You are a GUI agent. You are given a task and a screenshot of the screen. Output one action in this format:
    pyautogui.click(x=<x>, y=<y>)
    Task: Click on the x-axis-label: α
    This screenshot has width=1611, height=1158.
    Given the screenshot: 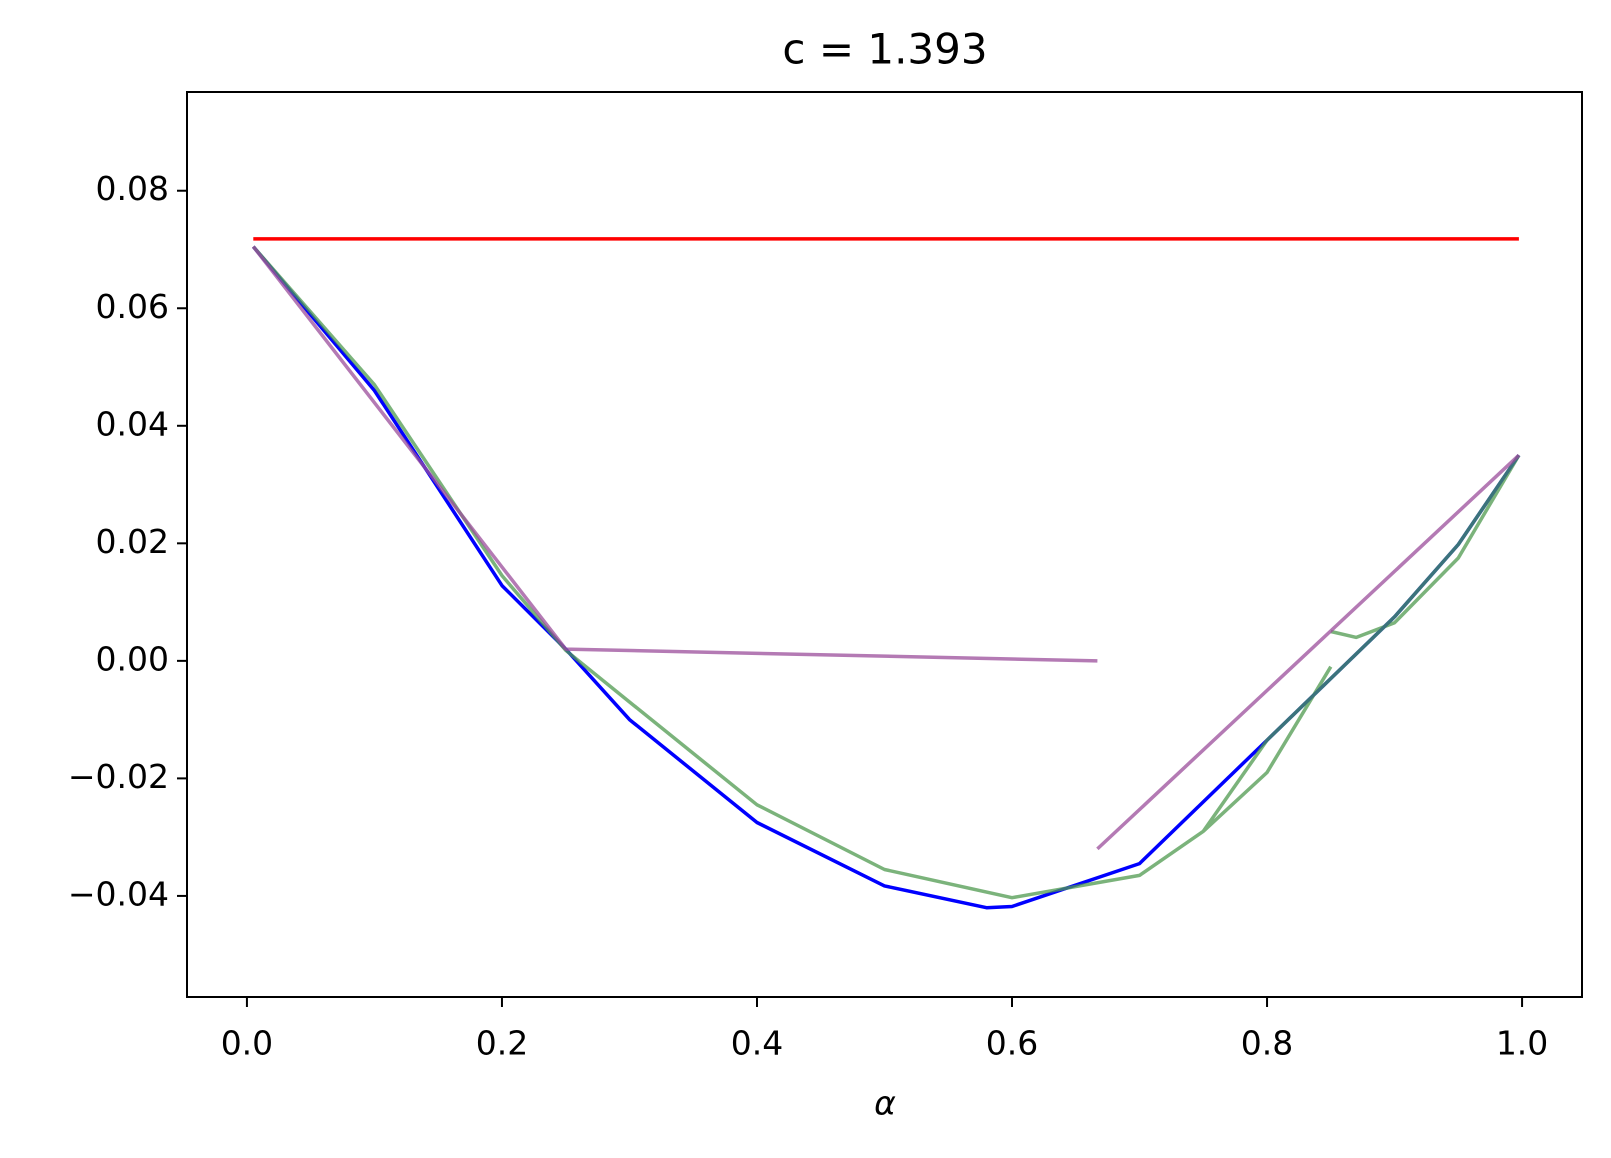 What is the action you would take?
    pyautogui.click(x=885, y=1103)
    